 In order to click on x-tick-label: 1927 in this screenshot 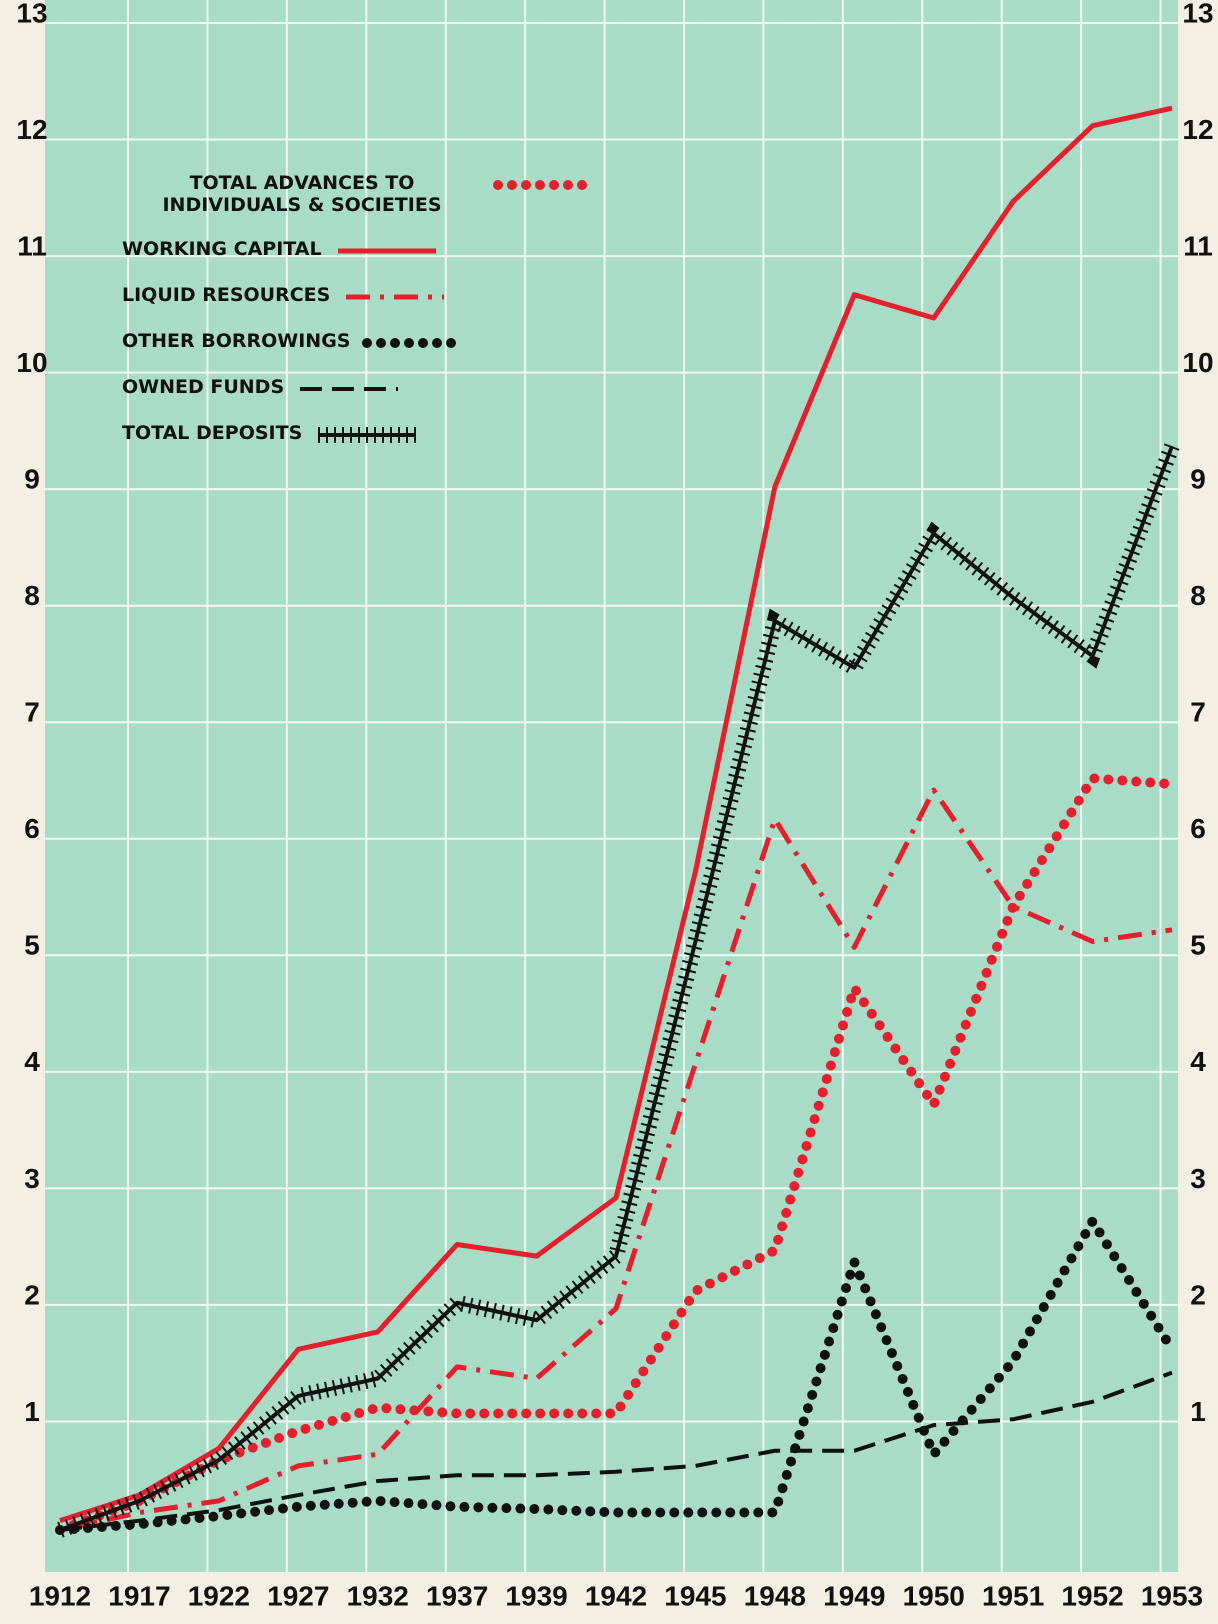, I will do `click(298, 1595)`.